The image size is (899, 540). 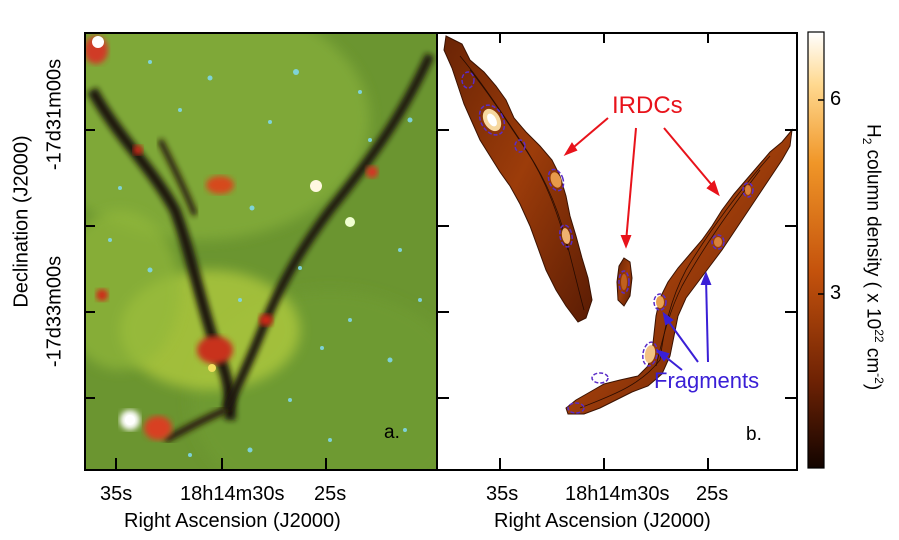 I want to click on panel-a-ylabel: Declination (J2000), so click(x=21, y=221).